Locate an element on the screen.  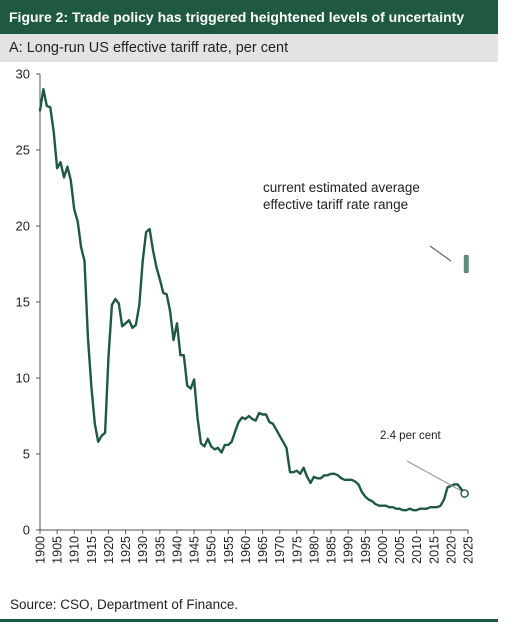
x-tick-label: 1920 is located at coordinates (109, 550).